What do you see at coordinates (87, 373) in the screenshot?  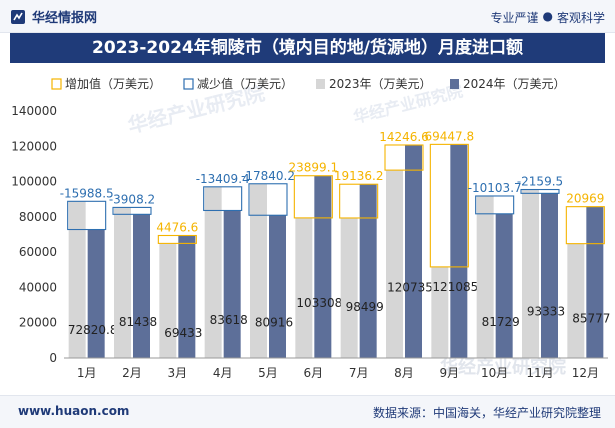 I see `x-tick-label: 1月` at bounding box center [87, 373].